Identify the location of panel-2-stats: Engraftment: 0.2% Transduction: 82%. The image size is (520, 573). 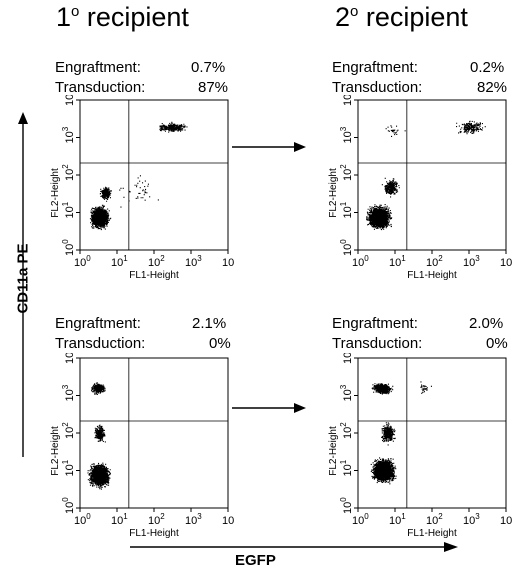
(426, 79).